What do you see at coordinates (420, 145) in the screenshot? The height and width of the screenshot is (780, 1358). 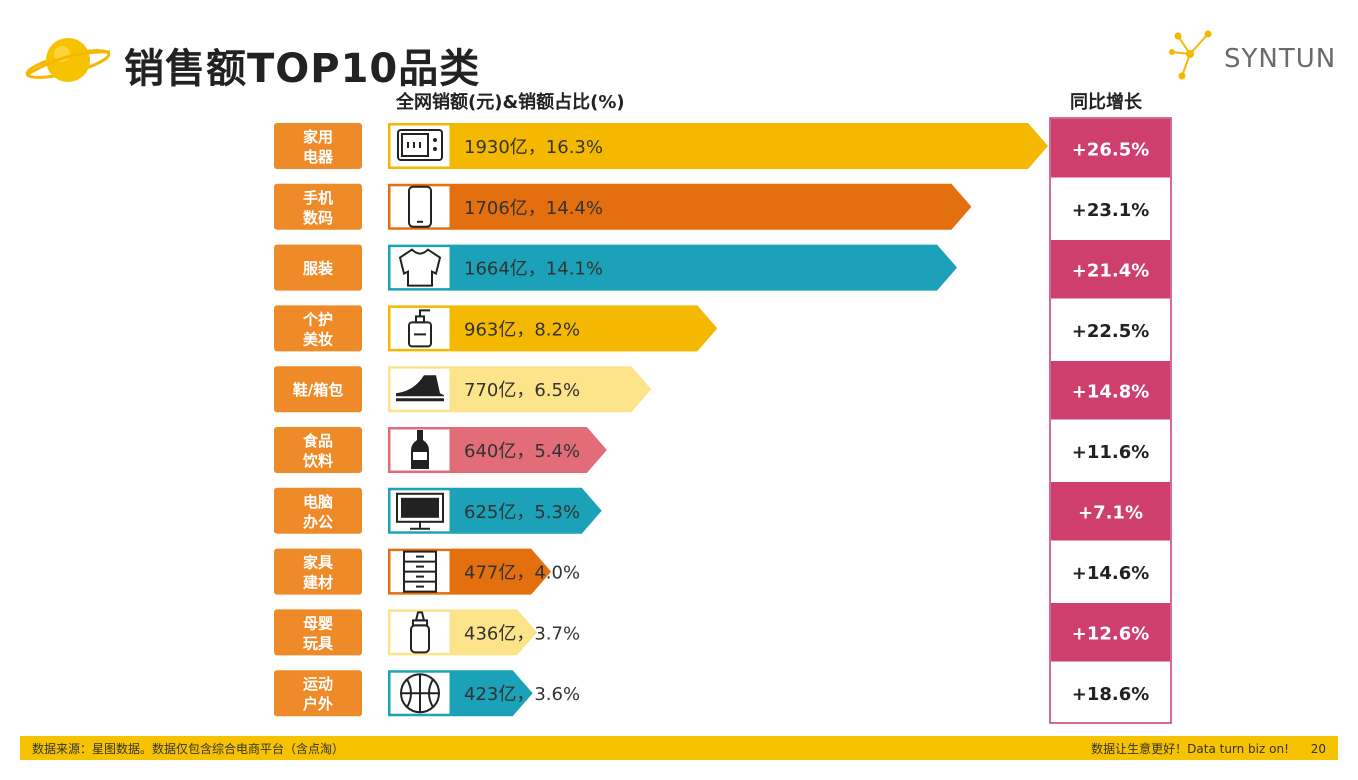 I see `microwave-icon` at bounding box center [420, 145].